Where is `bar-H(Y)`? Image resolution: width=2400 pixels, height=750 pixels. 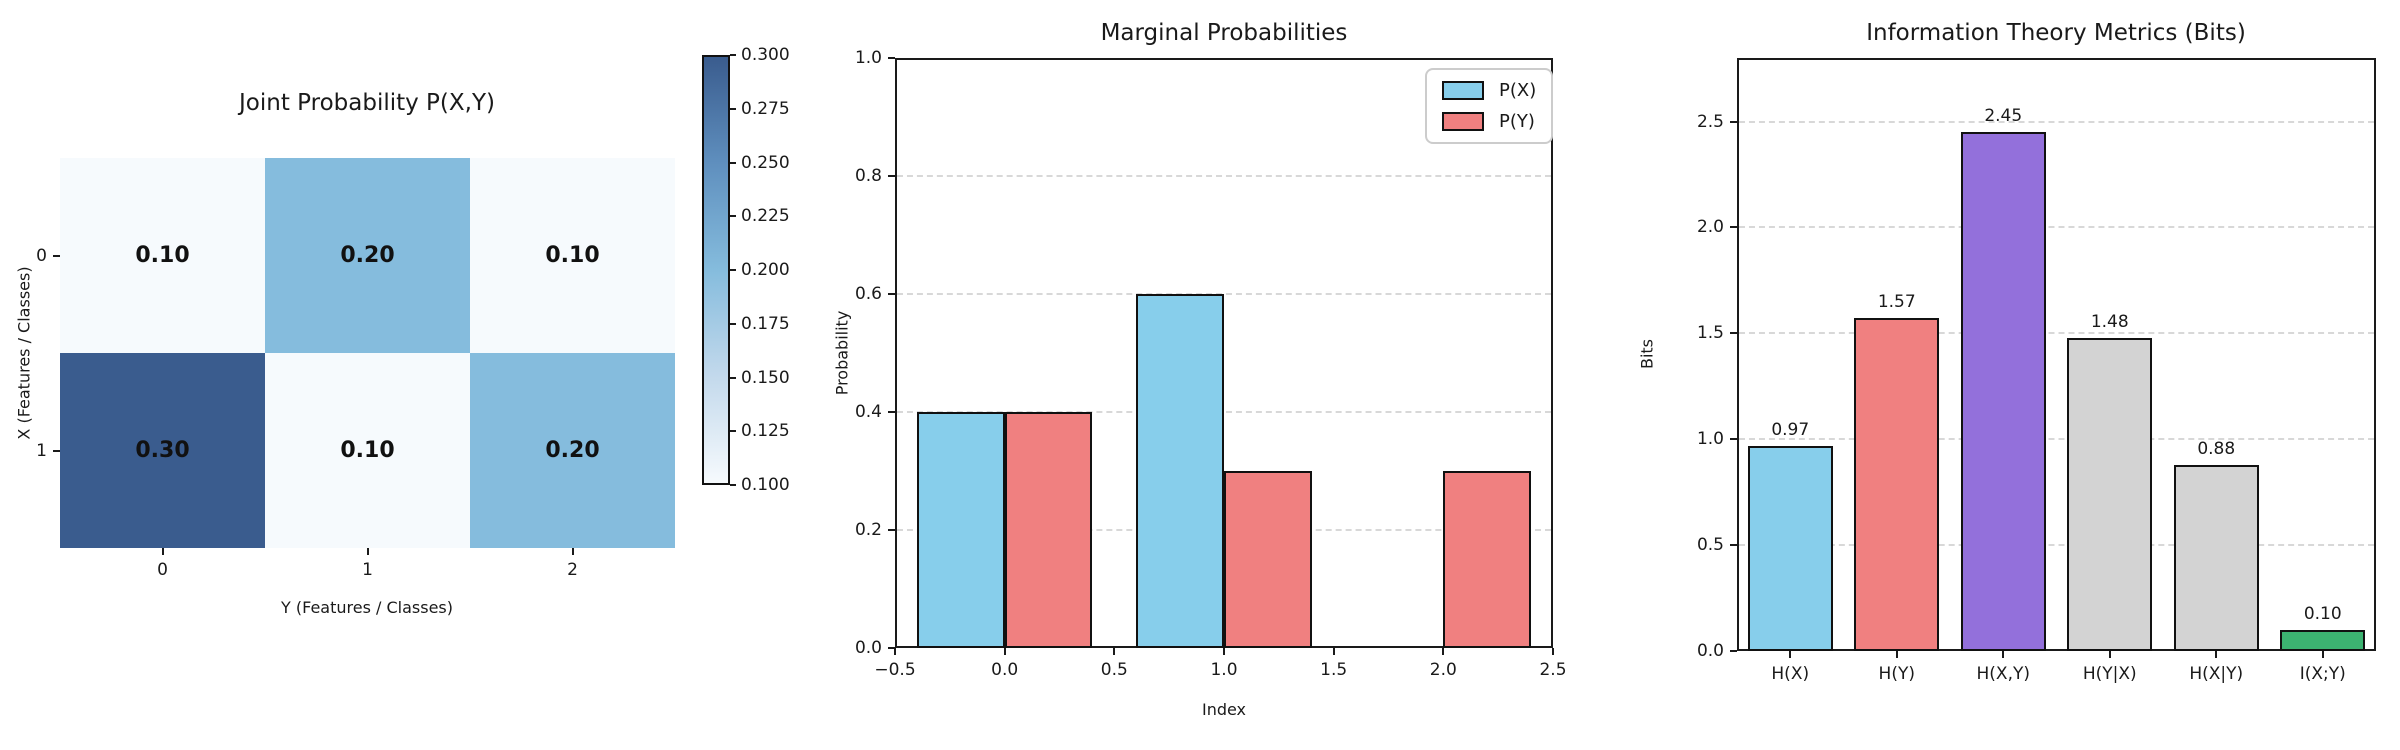
bar-H(Y) is located at coordinates (1897, 484).